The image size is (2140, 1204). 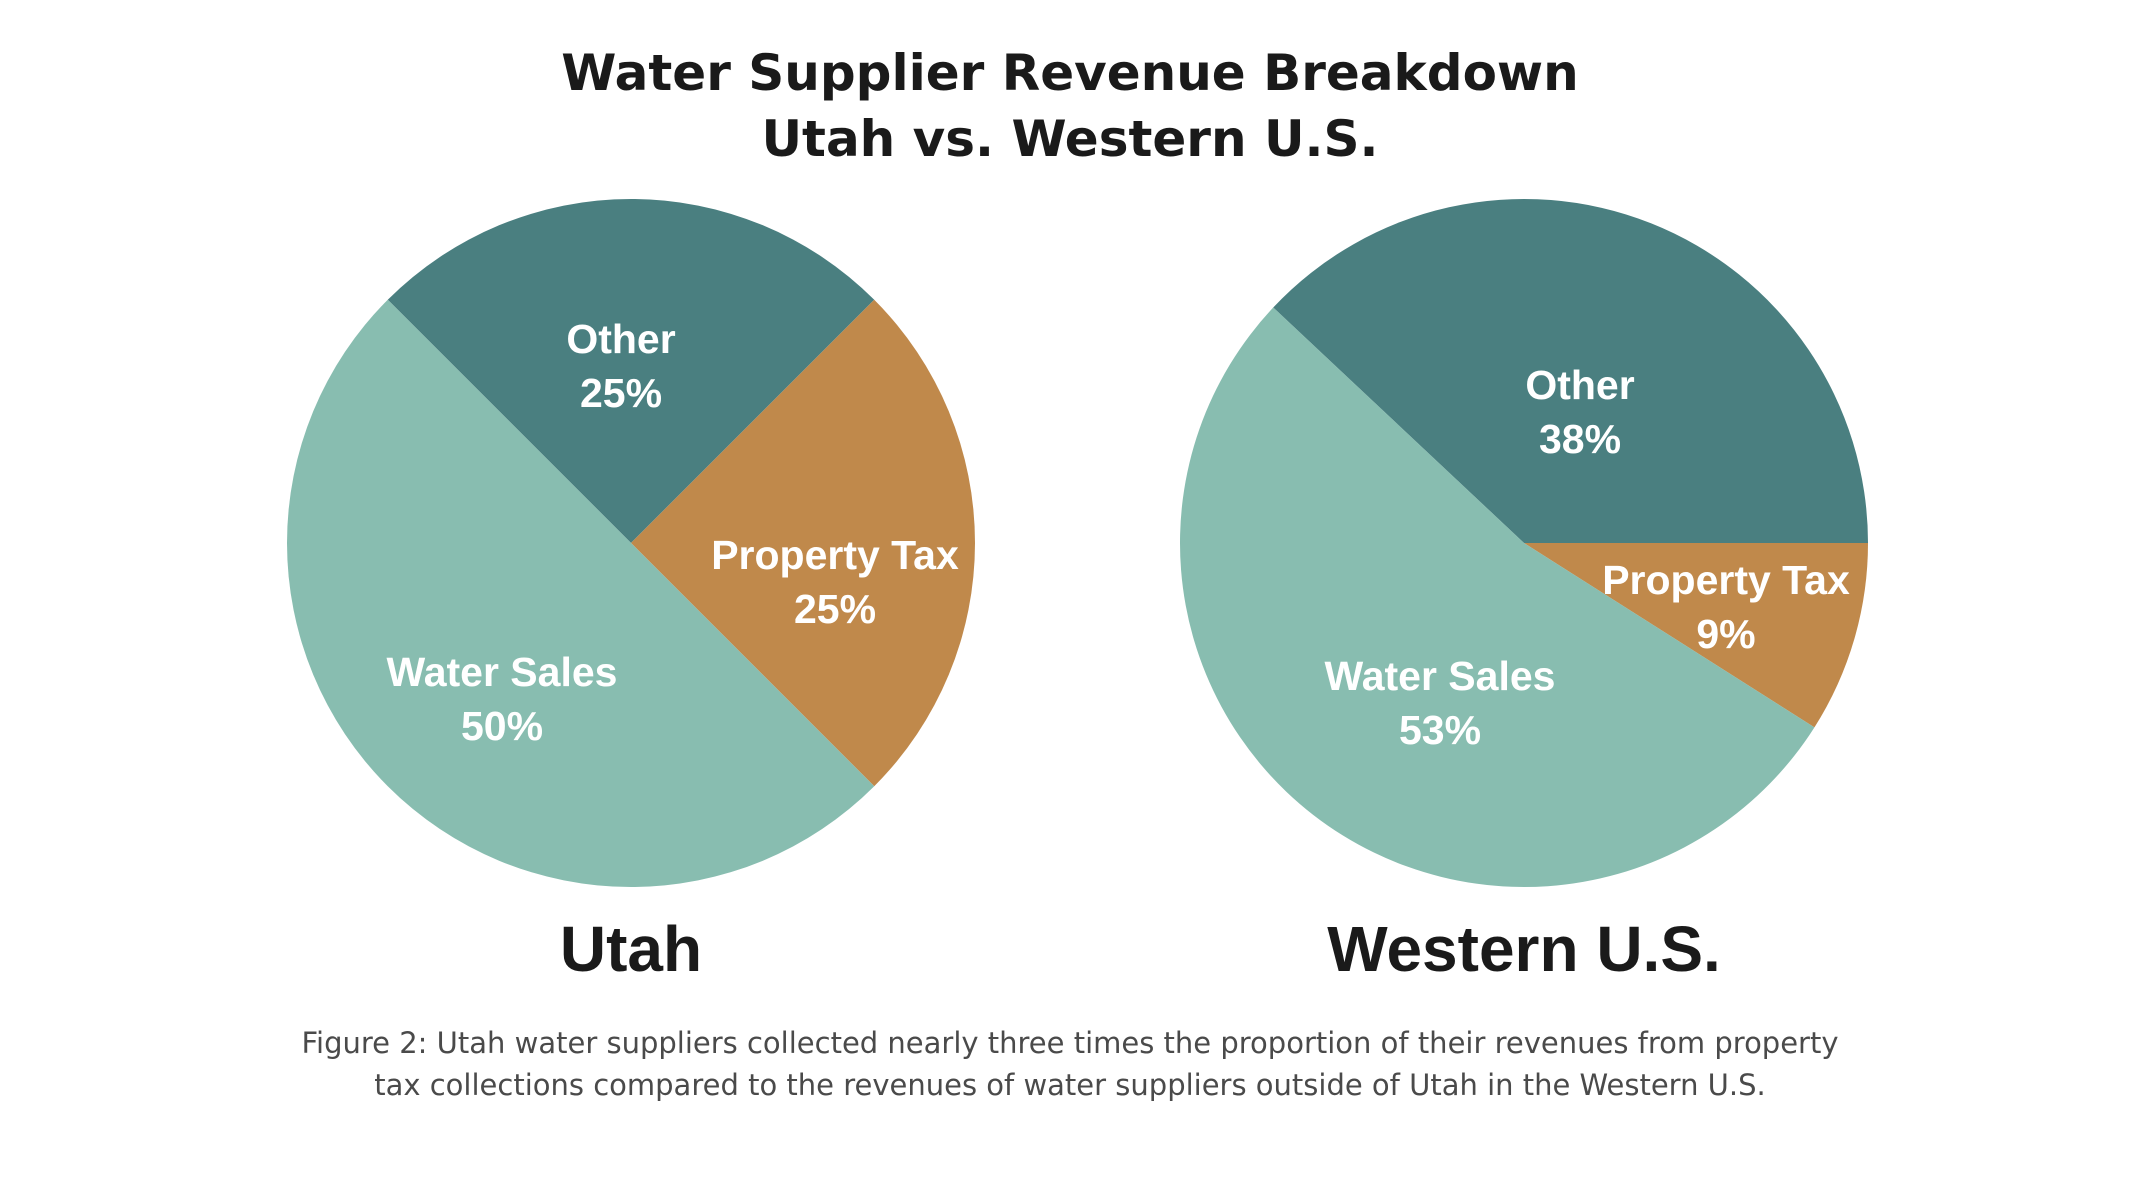 I want to click on utah-slice-value-label: 50%, so click(x=502, y=726).